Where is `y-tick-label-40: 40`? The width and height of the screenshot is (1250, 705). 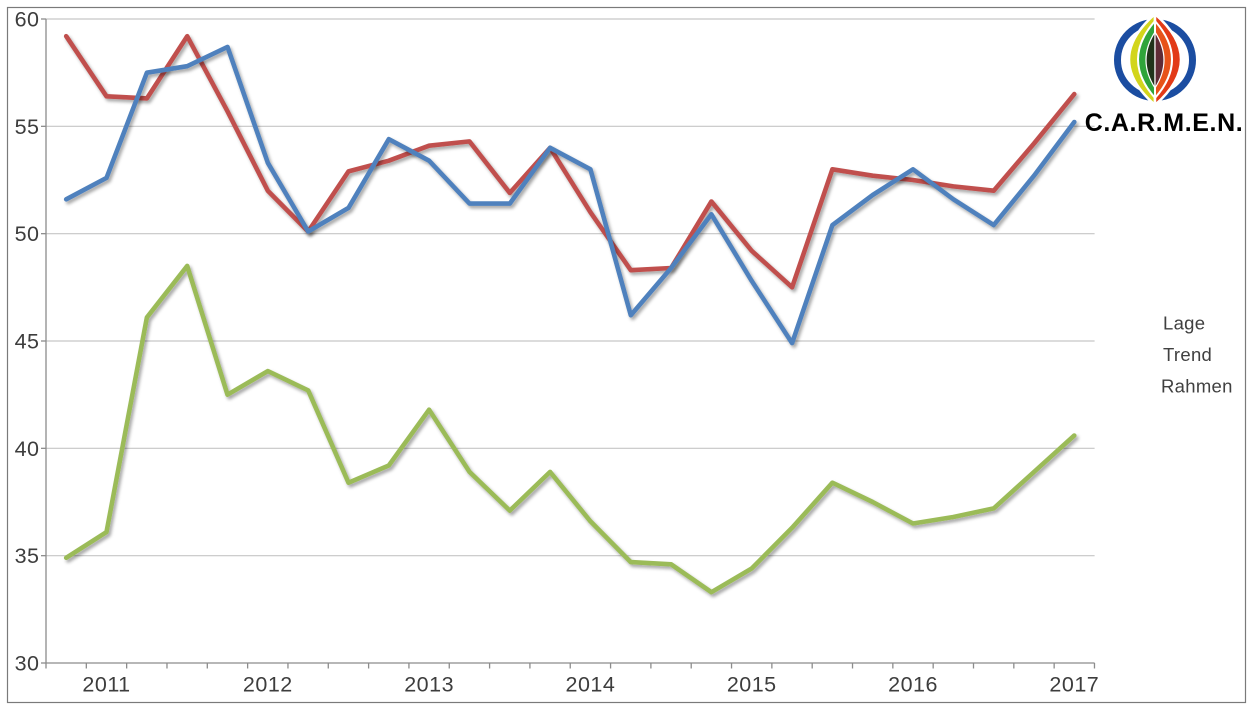
y-tick-label-40: 40 is located at coordinates (27, 449).